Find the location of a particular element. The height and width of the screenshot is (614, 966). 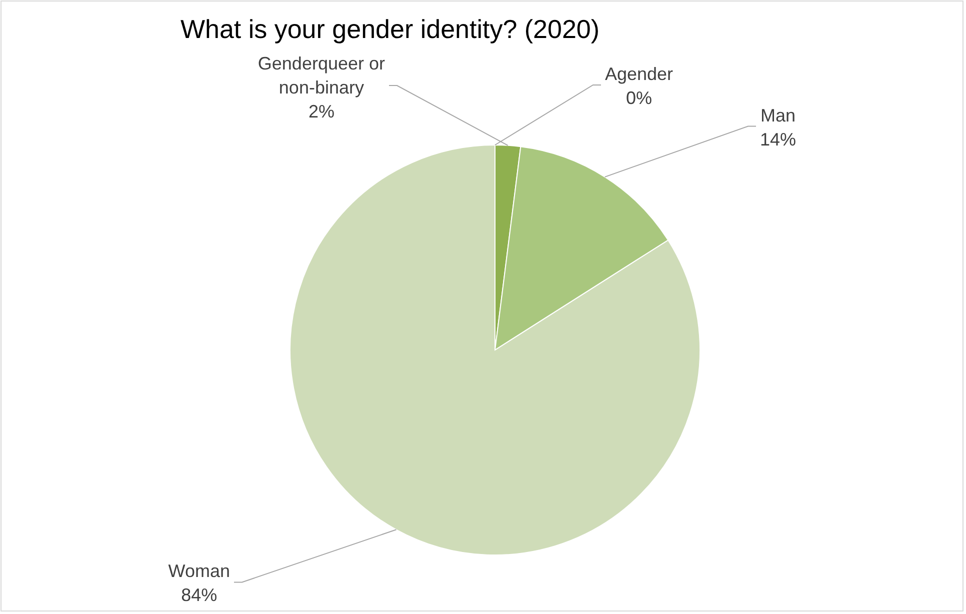

slice-label: Man is located at coordinates (778, 115).